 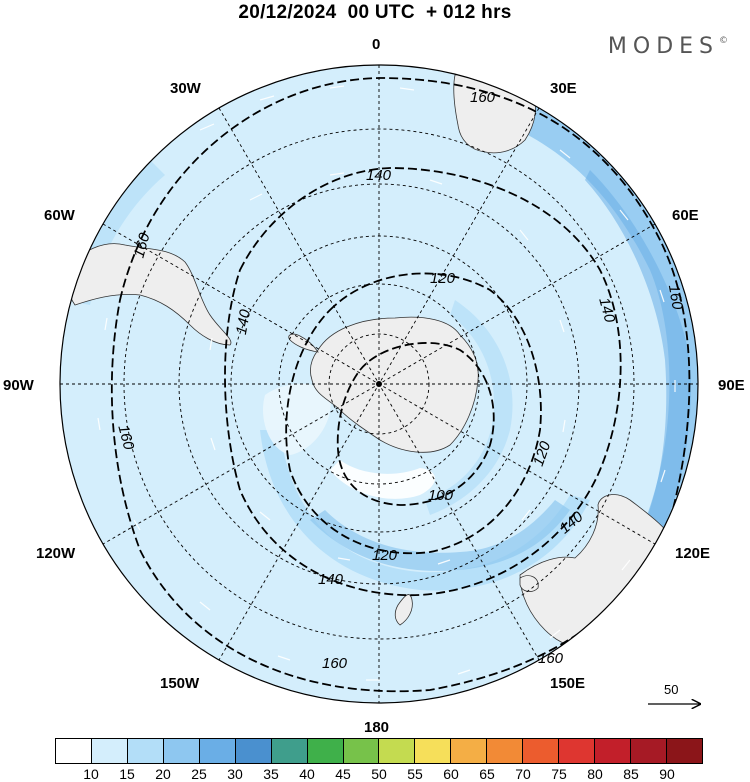 I want to click on lon-label-60e: 60E, so click(x=685, y=215).